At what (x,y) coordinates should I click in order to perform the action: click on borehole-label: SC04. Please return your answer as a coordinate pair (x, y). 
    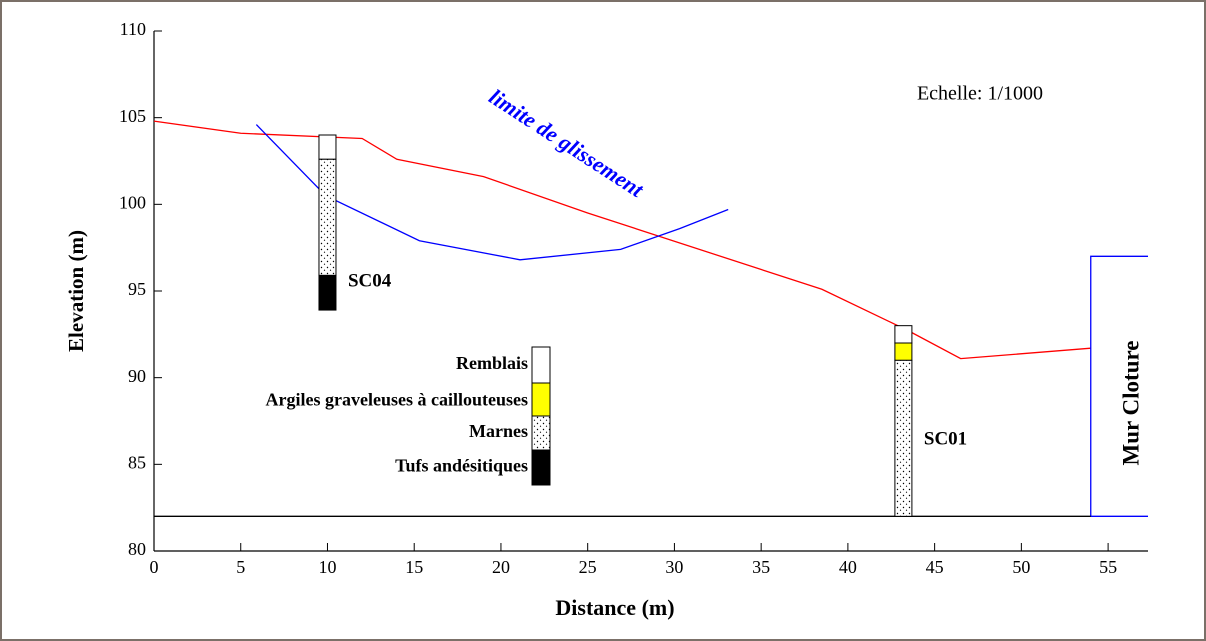
    Looking at the image, I should click on (370, 280).